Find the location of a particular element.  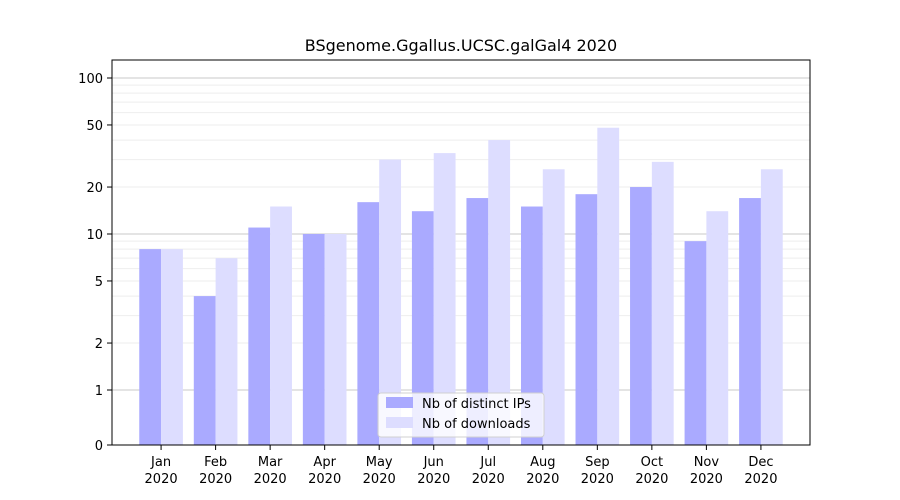

chart-title: BSgenome.Ggallus.UCSC.galGal4 2020 is located at coordinates (461, 45).